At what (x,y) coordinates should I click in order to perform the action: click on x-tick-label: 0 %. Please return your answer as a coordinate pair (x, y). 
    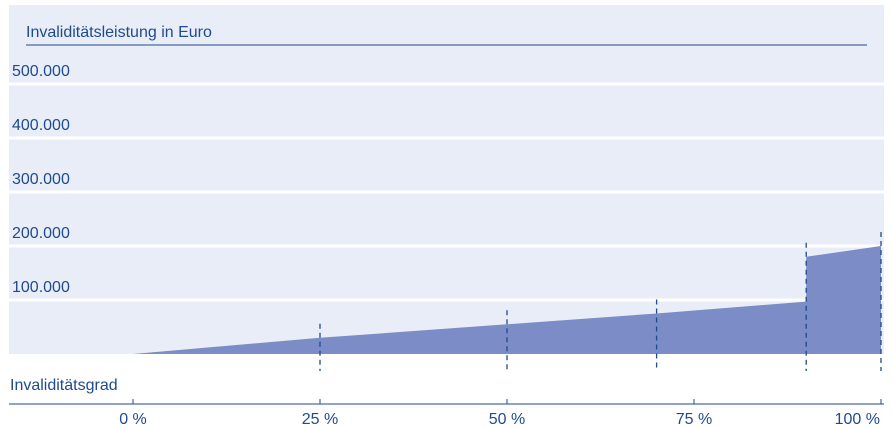
    Looking at the image, I should click on (133, 419).